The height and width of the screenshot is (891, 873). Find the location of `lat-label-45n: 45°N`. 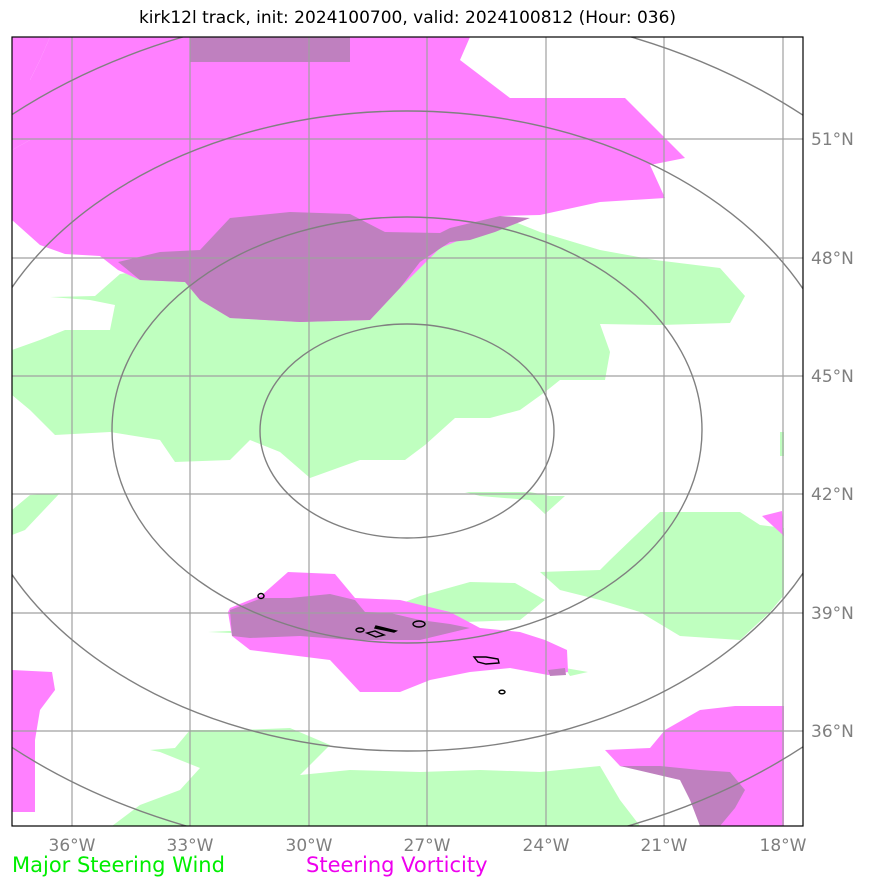

lat-label-45n: 45°N is located at coordinates (832, 377).